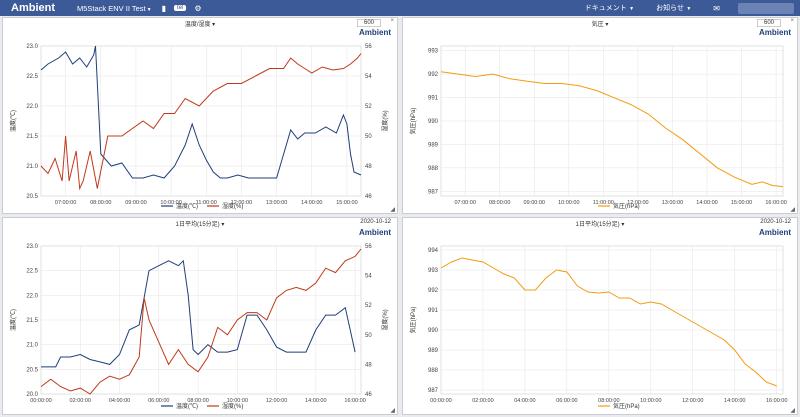  I want to click on plot-frame, so click(201, 121).